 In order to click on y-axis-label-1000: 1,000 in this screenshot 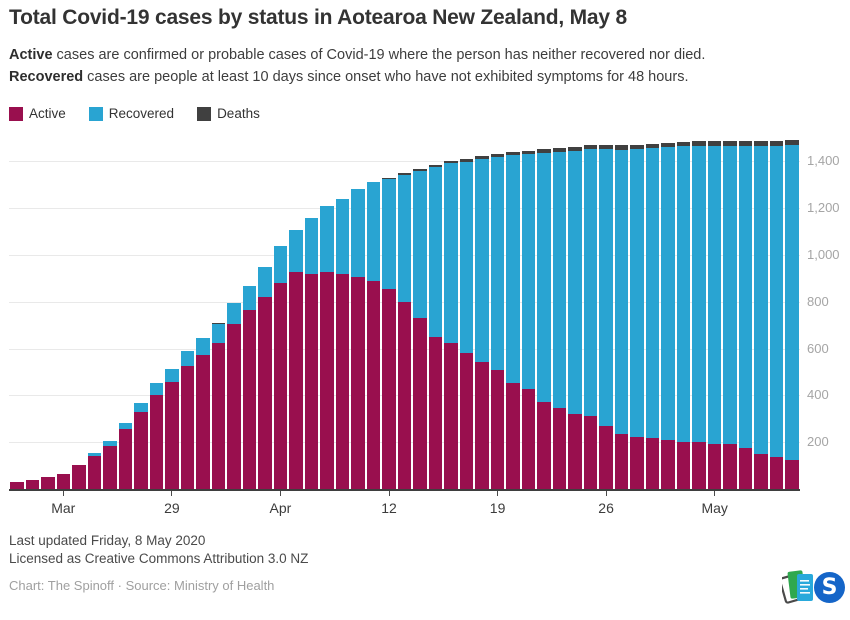, I will do `click(823, 254)`.